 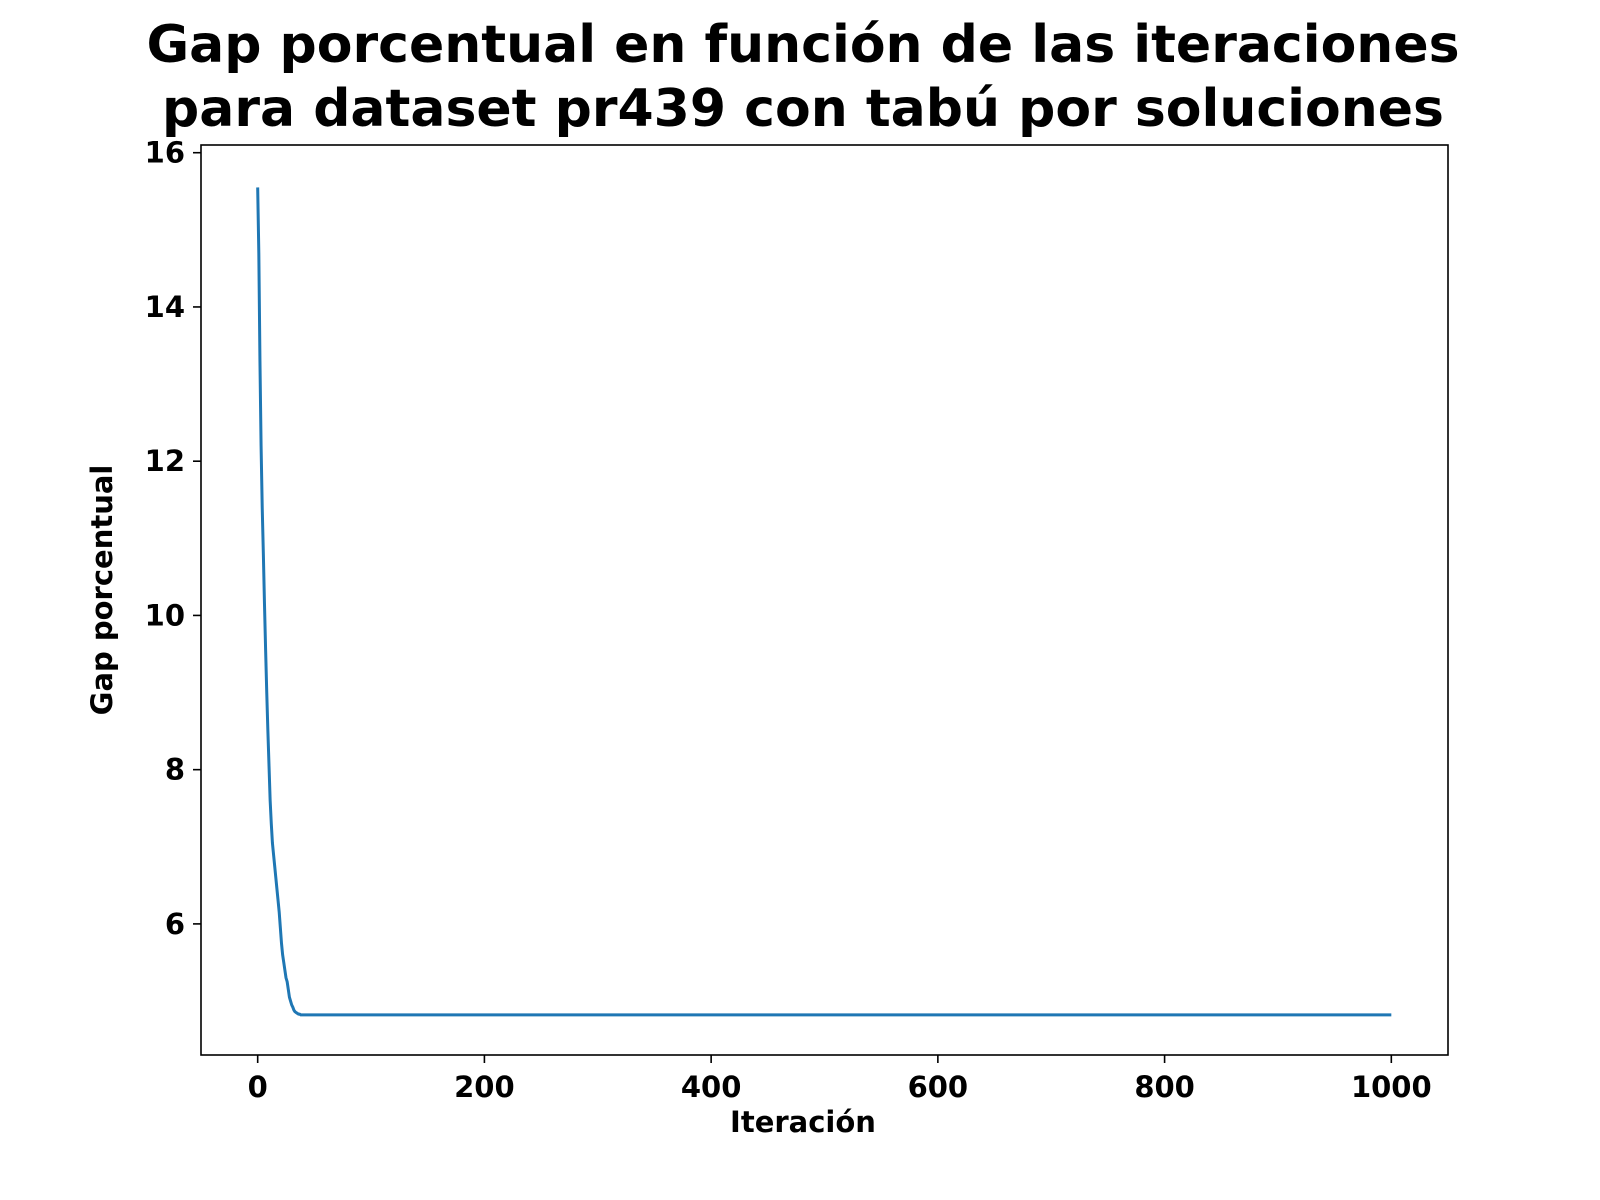 What do you see at coordinates (165, 153) in the screenshot?
I see `y-tick-label: 16` at bounding box center [165, 153].